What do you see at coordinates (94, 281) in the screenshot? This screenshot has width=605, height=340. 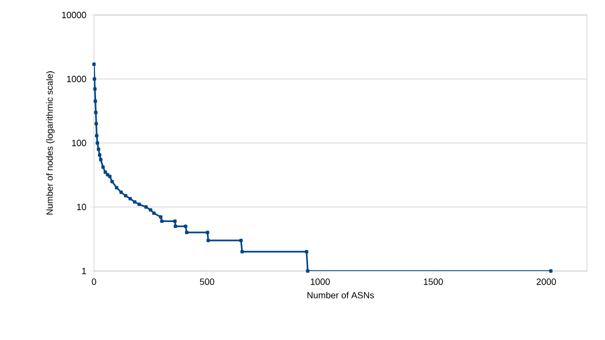 I see `x-tick-label: 0` at bounding box center [94, 281].